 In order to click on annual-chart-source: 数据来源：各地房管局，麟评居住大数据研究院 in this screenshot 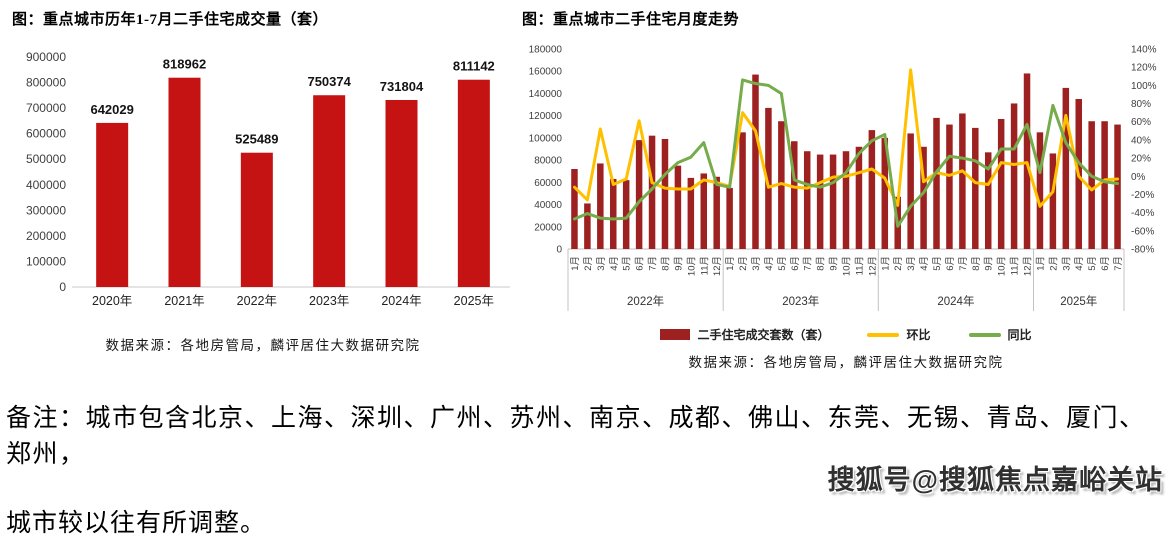, I will do `click(263, 345)`.